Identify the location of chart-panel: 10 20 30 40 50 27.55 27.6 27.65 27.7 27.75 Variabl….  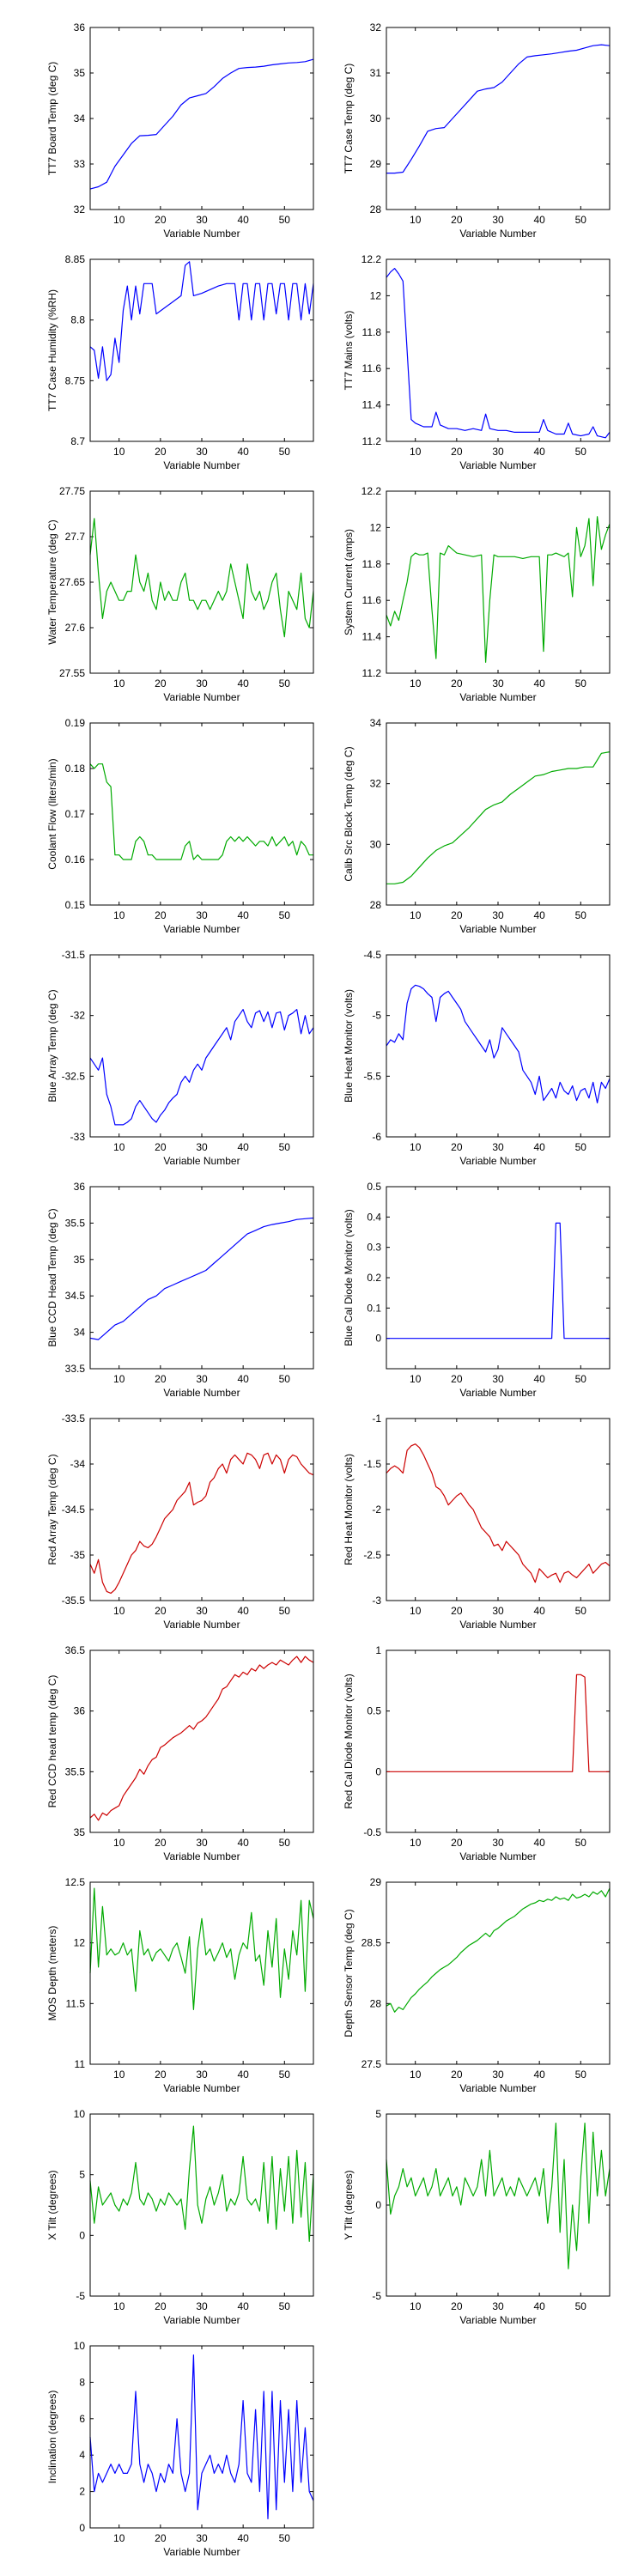
(180, 594).